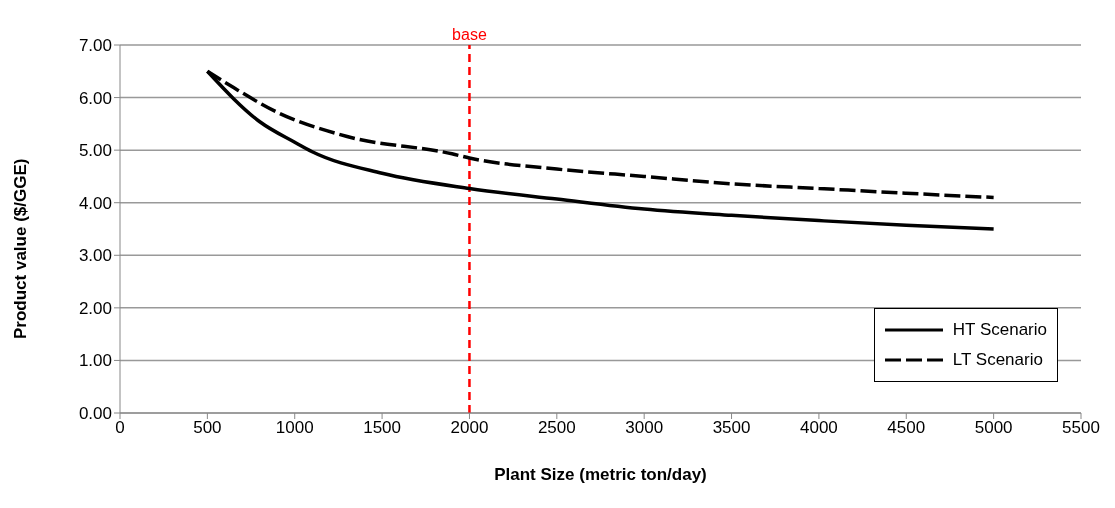  I want to click on x-tick-label: 3500, so click(731, 428).